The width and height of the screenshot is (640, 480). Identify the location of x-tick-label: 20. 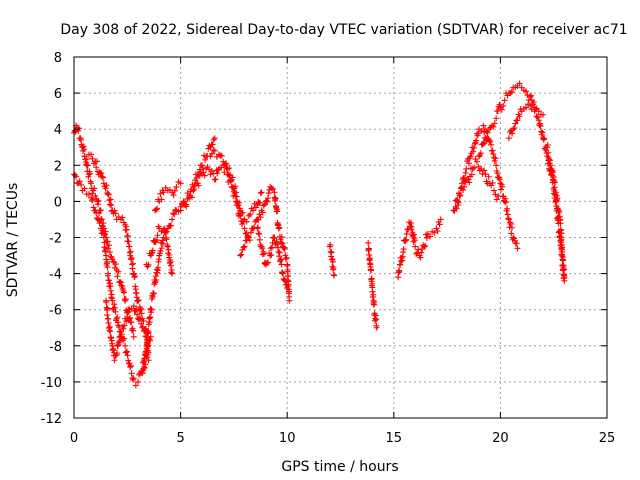
(500, 438).